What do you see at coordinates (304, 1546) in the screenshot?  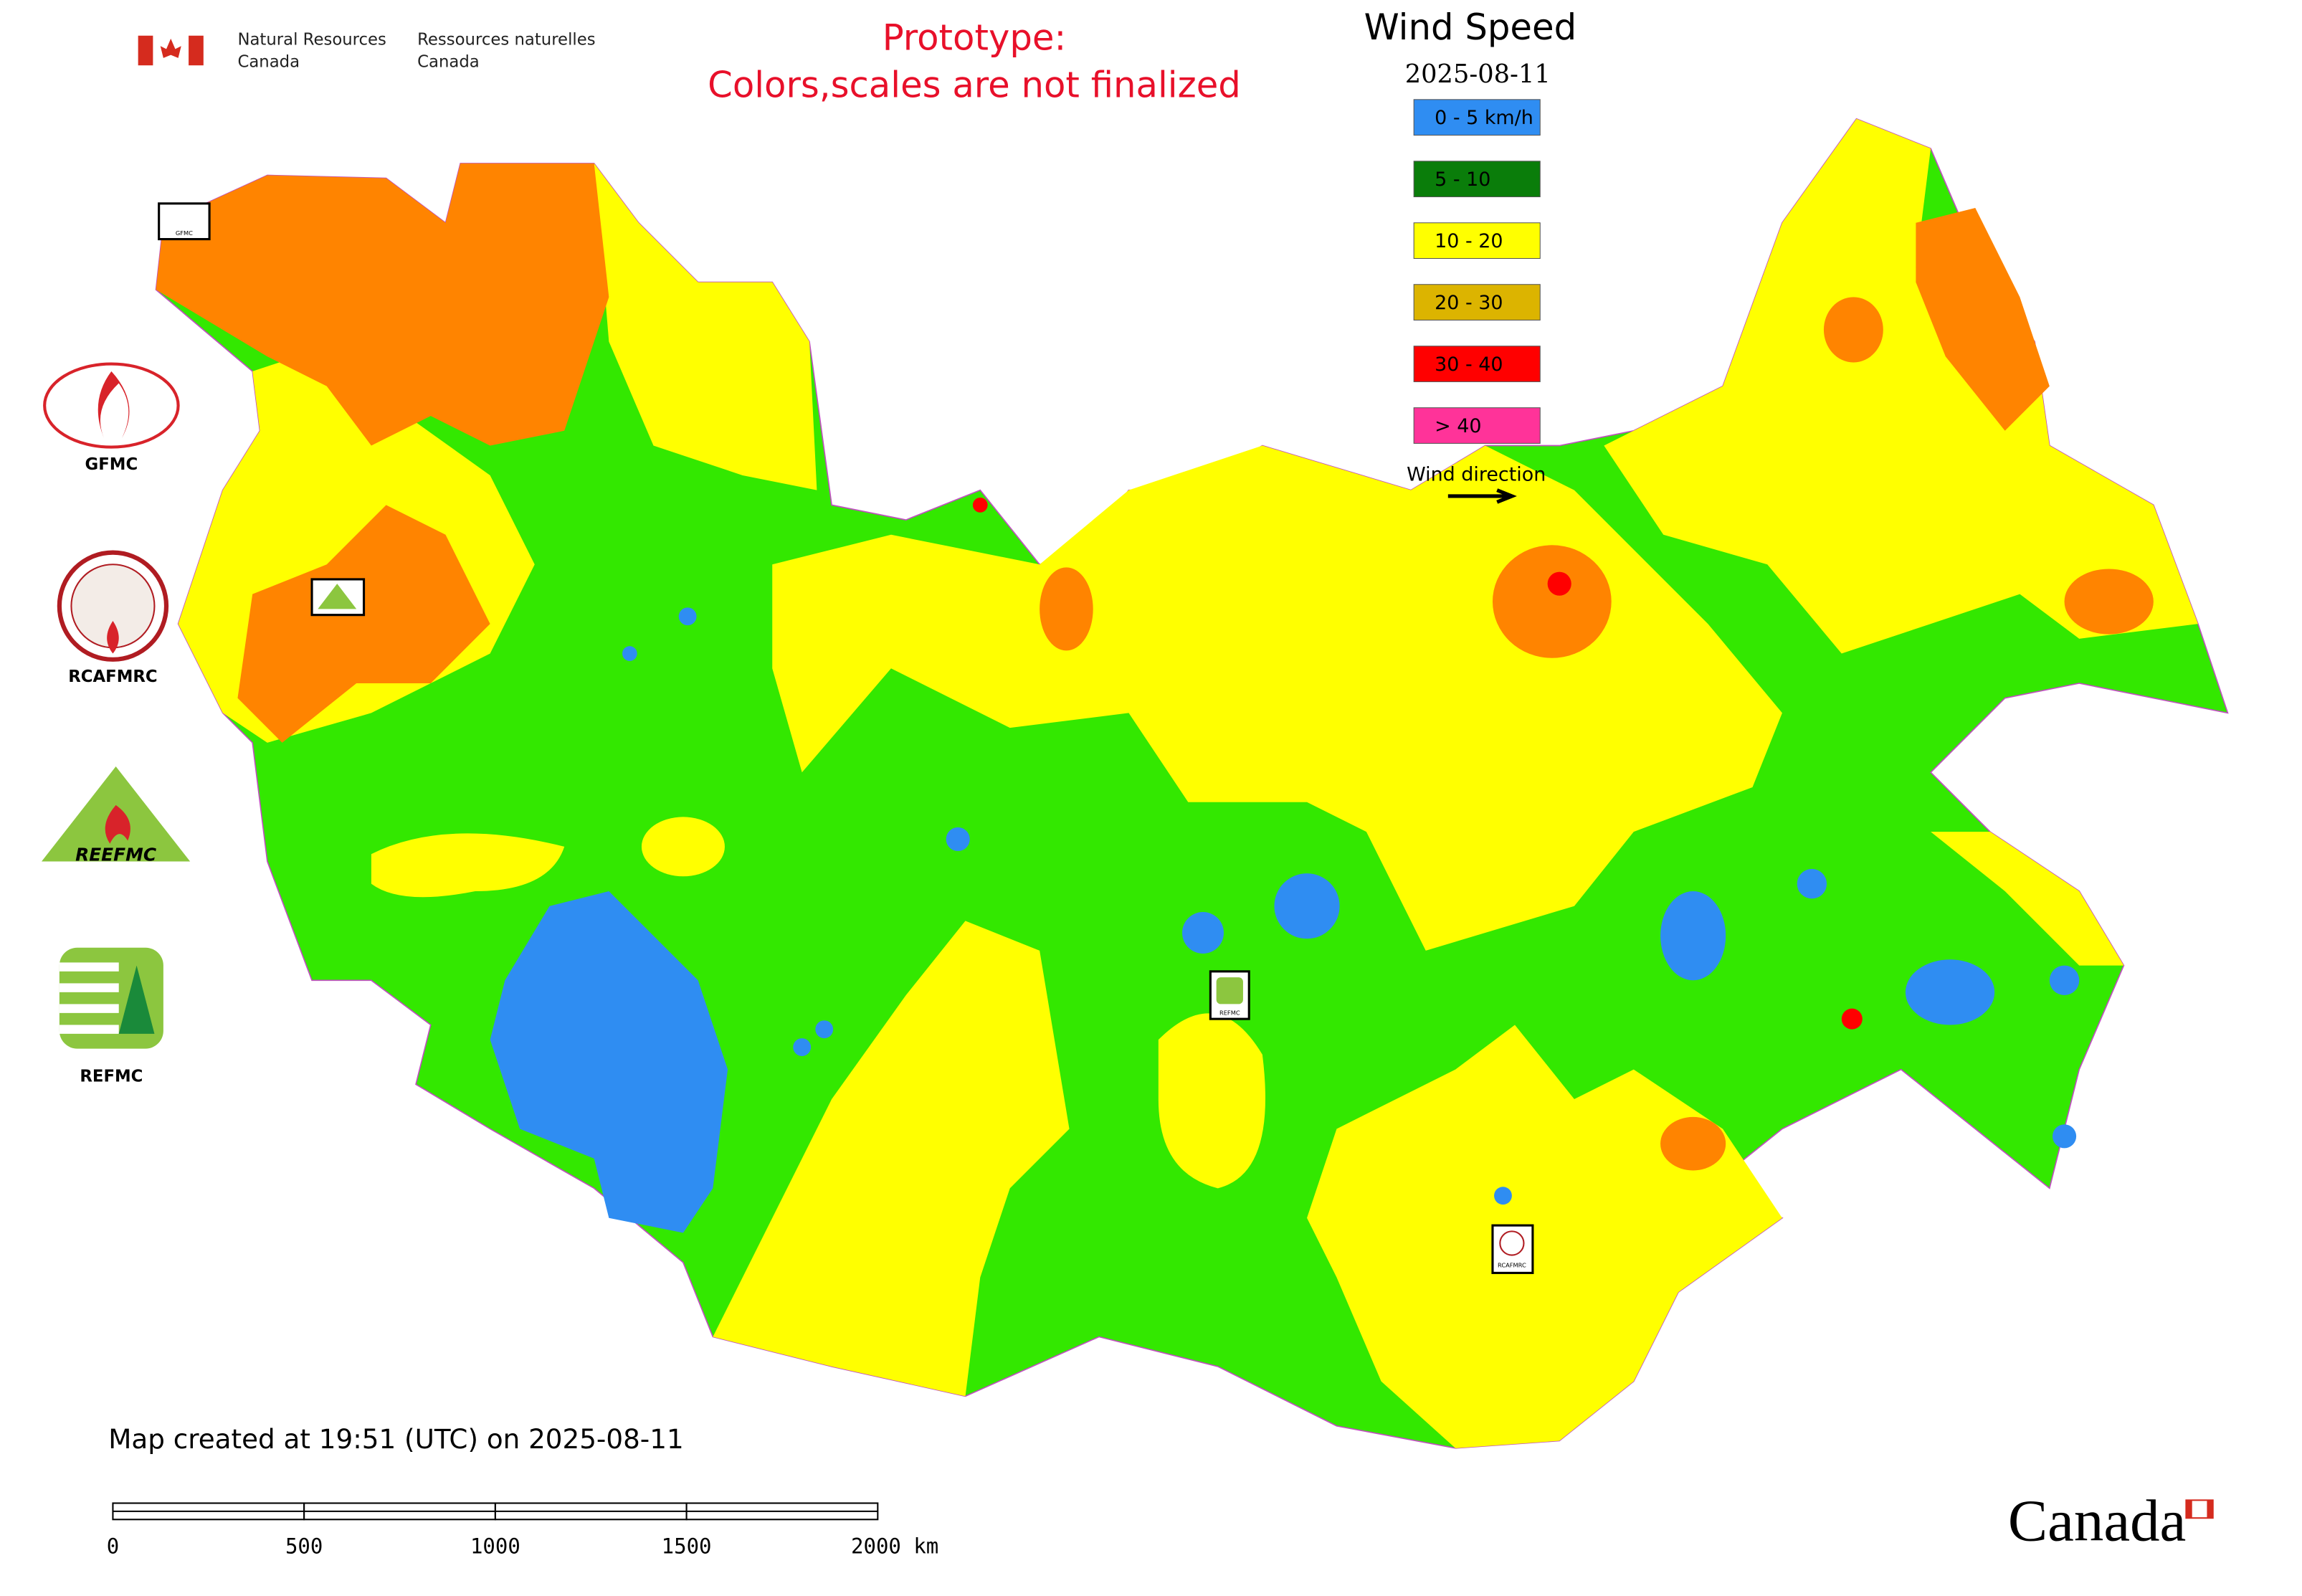 I see `scale-label: 500` at bounding box center [304, 1546].